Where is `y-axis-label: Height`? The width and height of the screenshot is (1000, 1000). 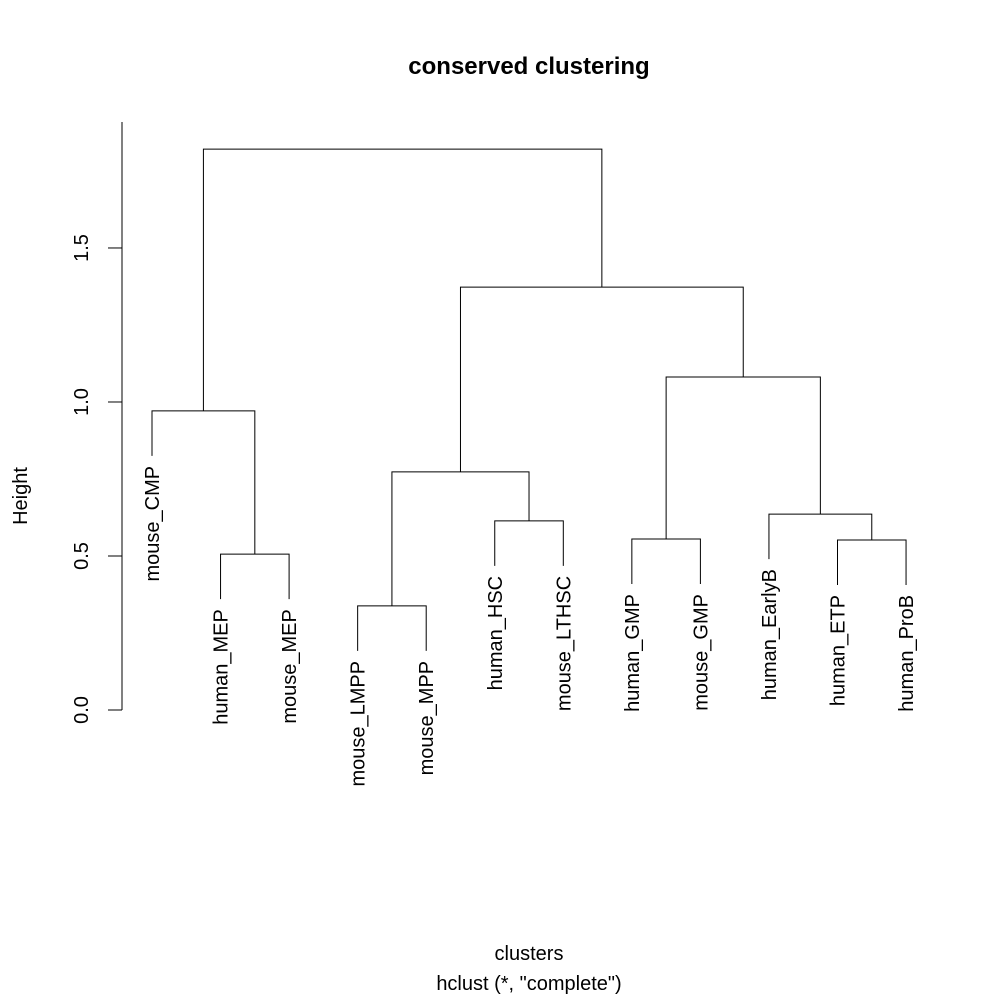 y-axis-label: Height is located at coordinates (21, 496).